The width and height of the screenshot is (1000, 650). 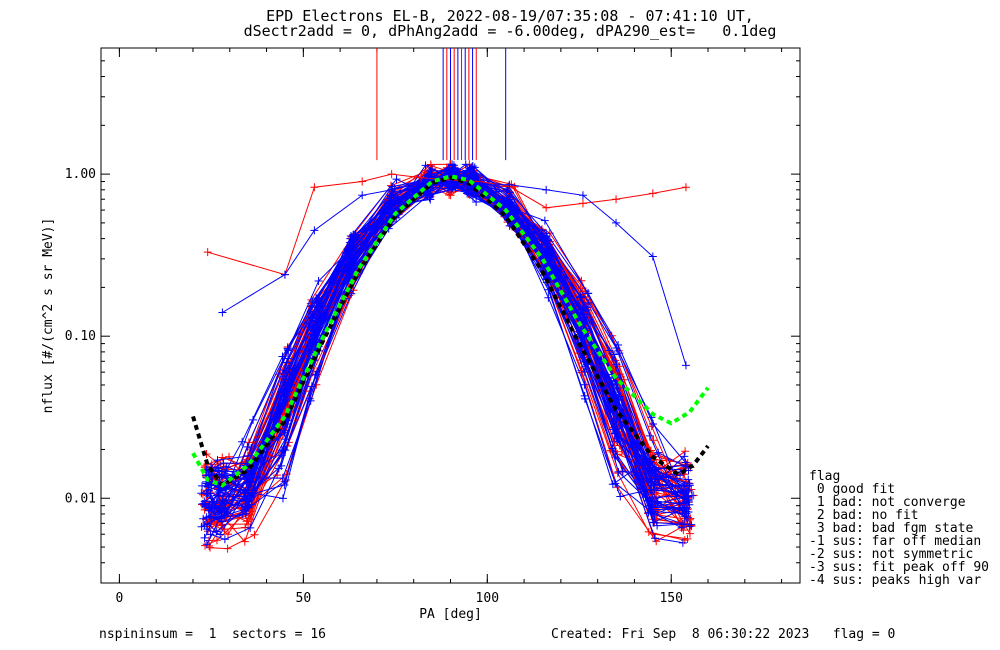 I want to click on y-tick-label: 1.00, so click(x=80, y=174).